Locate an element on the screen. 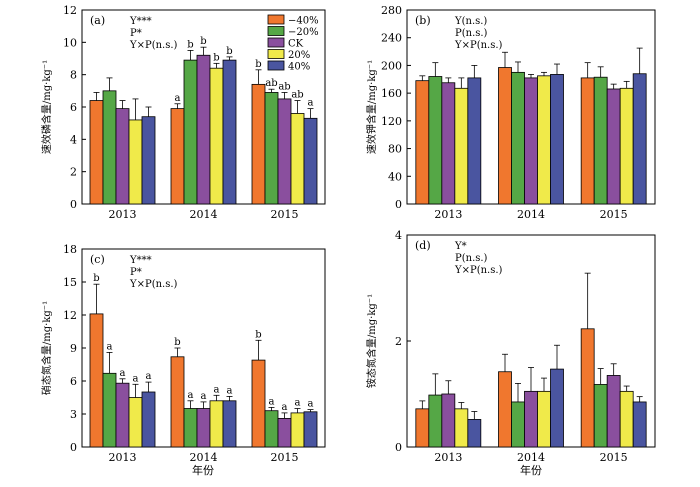 This screenshot has width=700, height=487. stat-annotation: P(n.s.) is located at coordinates (471, 33).